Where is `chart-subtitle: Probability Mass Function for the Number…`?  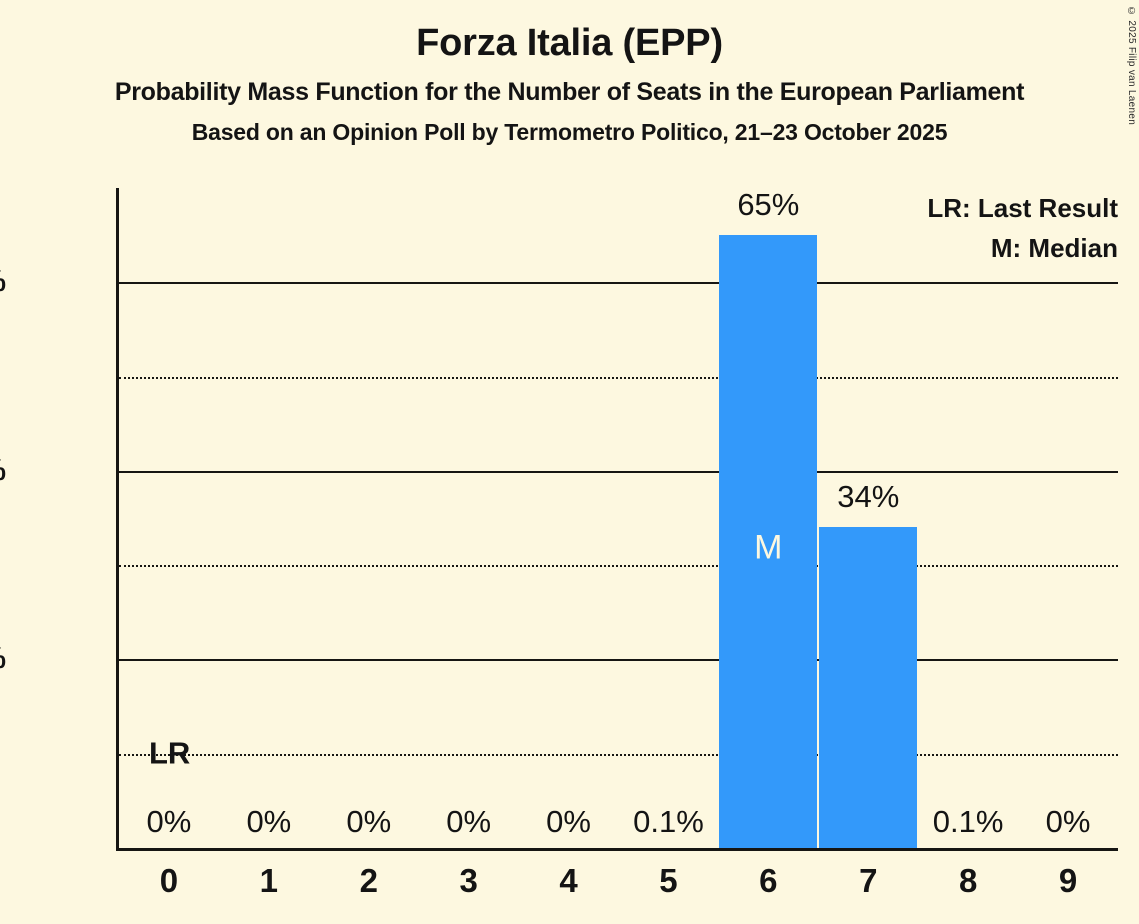 chart-subtitle: Probability Mass Function for the Number… is located at coordinates (569, 92).